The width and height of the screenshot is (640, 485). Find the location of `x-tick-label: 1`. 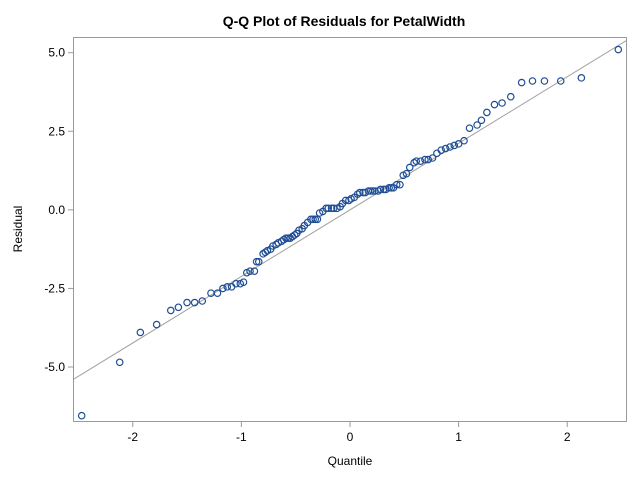

x-tick-label: 1 is located at coordinates (458, 437).